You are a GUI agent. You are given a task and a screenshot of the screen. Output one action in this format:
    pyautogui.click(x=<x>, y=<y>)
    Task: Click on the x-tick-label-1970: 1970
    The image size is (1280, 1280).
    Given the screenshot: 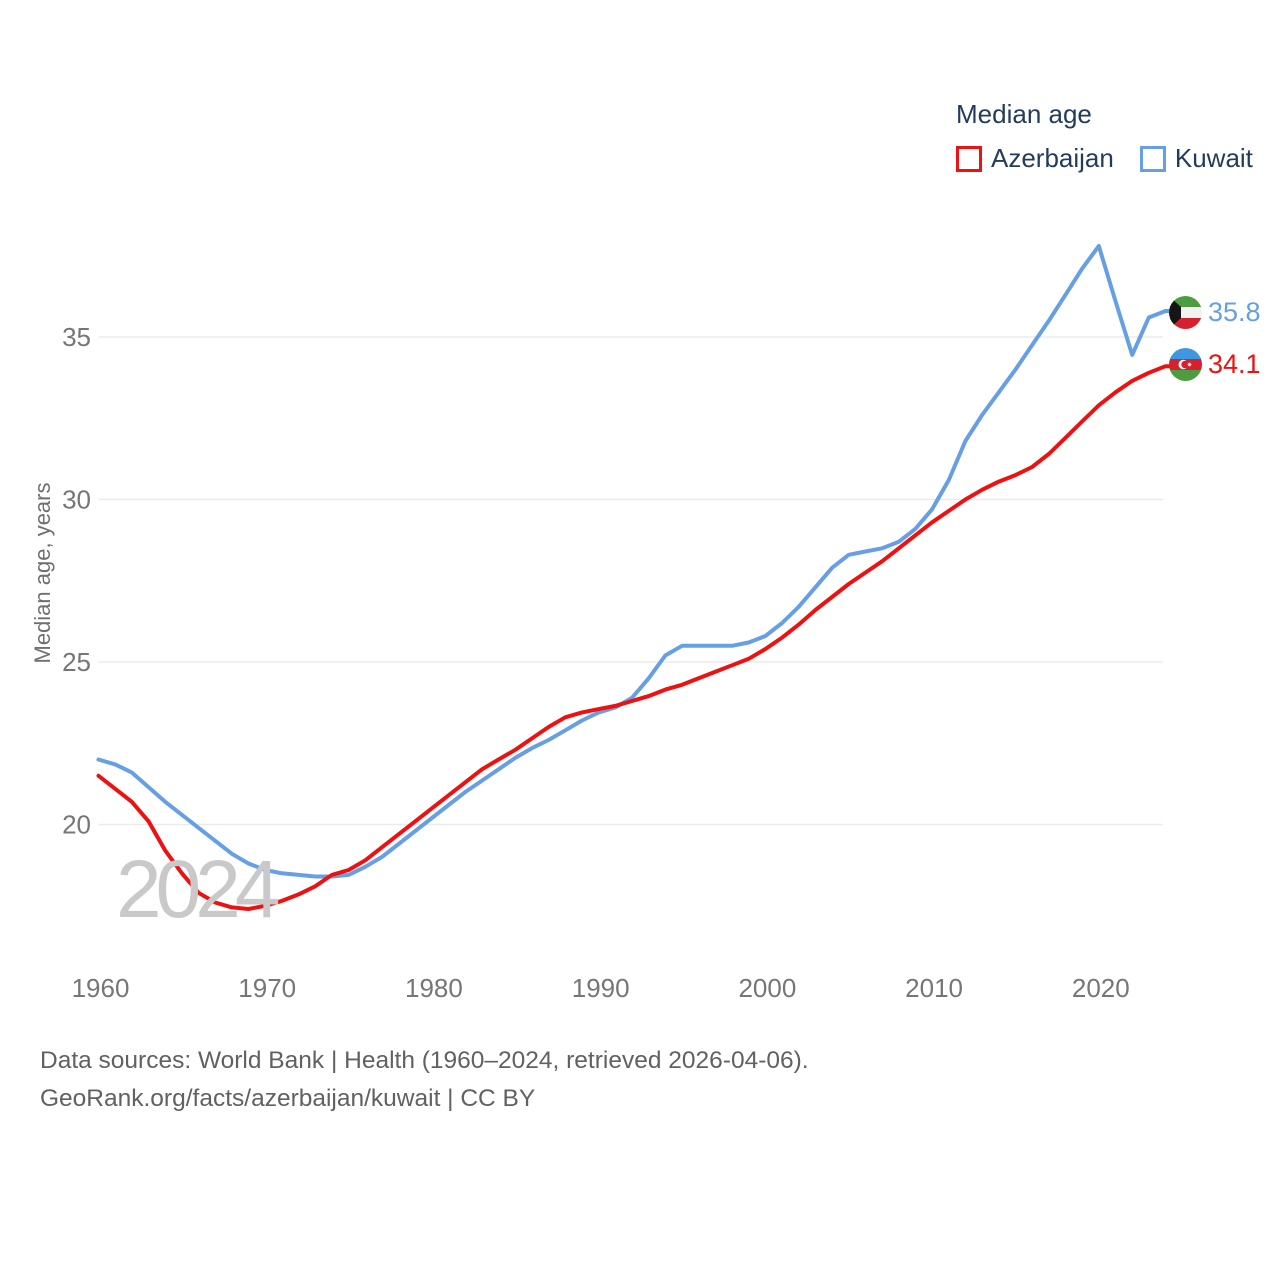 What is the action you would take?
    pyautogui.click(x=267, y=988)
    